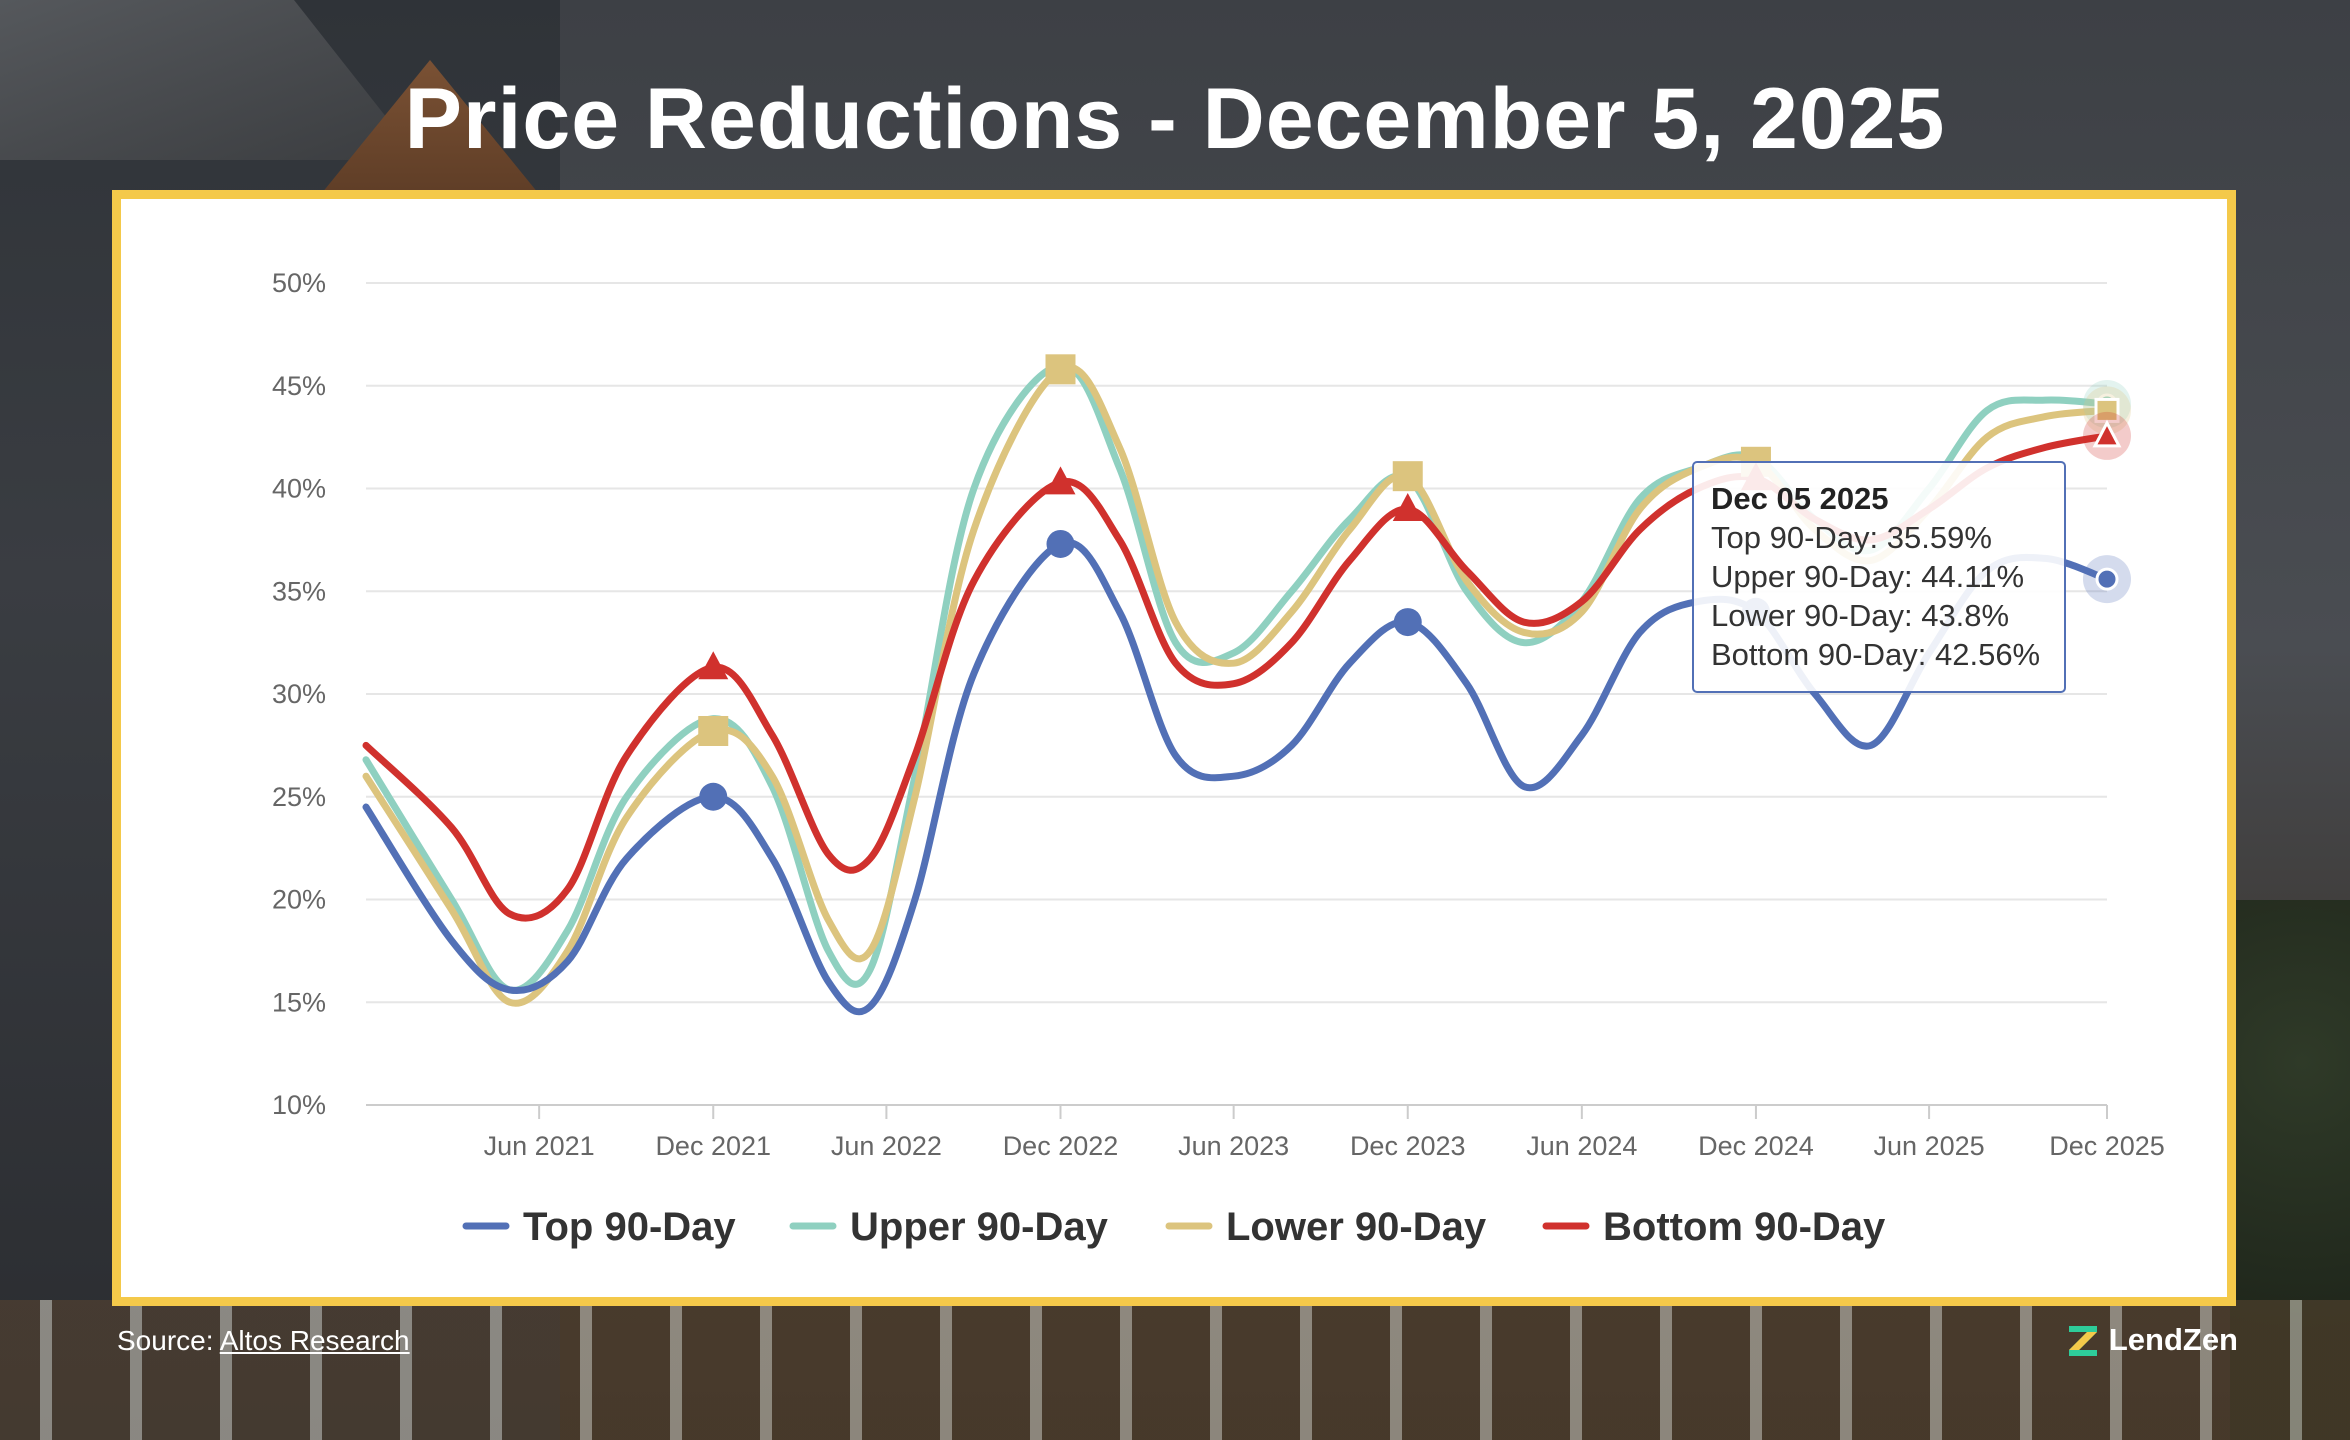 The height and width of the screenshot is (1440, 2350). I want to click on tooltip-line: Upper 90-Day: 44.11%, so click(1867, 576).